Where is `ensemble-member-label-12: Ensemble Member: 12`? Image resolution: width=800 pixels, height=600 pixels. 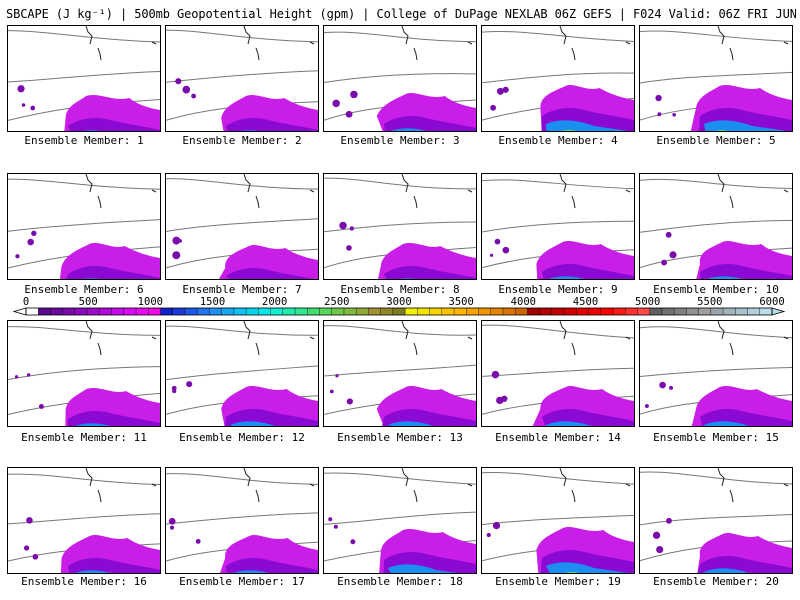 ensemble-member-label-12: Ensemble Member: 12 is located at coordinates (242, 437).